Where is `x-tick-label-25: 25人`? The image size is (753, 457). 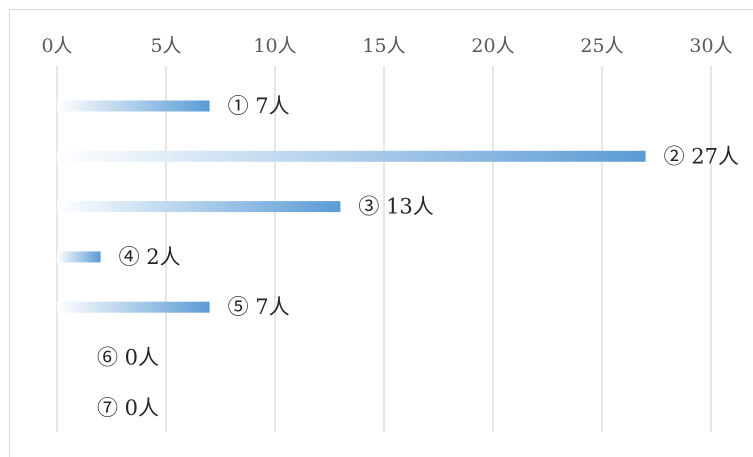 x-tick-label-25: 25人 is located at coordinates (601, 46).